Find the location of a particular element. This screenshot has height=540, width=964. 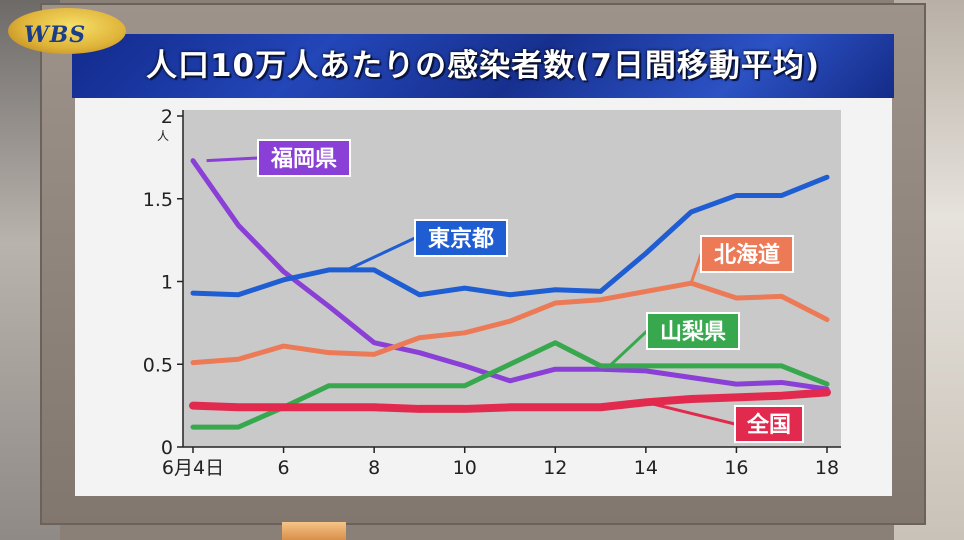

channel-logo-text: WBS is located at coordinates (55, 35).